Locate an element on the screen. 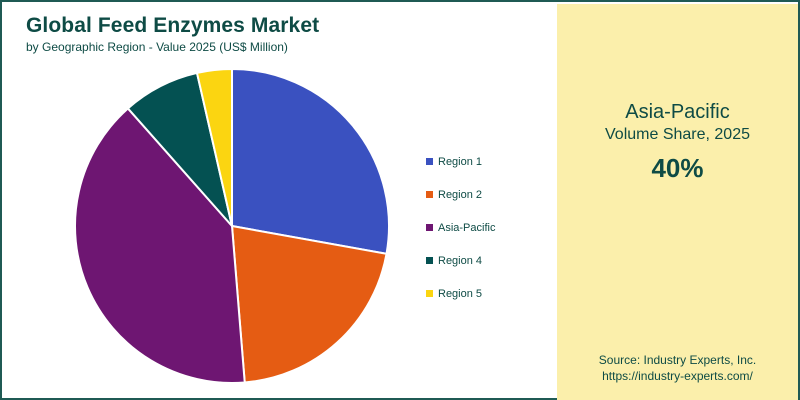 The height and width of the screenshot is (400, 800). legend-label: Region 5 is located at coordinates (460, 293).